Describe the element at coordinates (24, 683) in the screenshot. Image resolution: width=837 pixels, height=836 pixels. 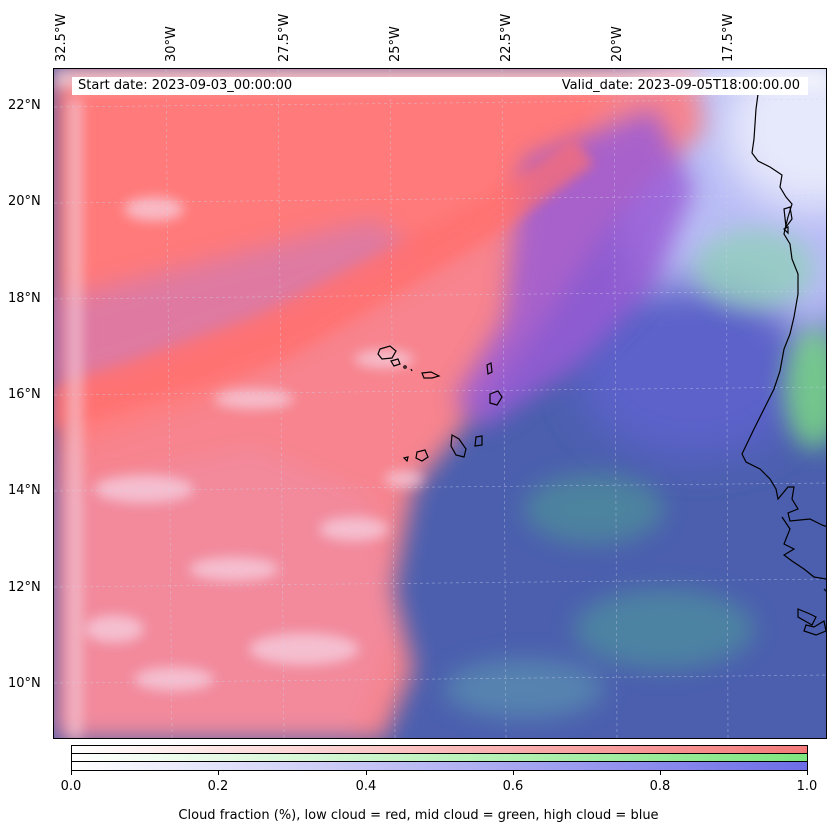
I see `lat-label: 10°N` at that location.